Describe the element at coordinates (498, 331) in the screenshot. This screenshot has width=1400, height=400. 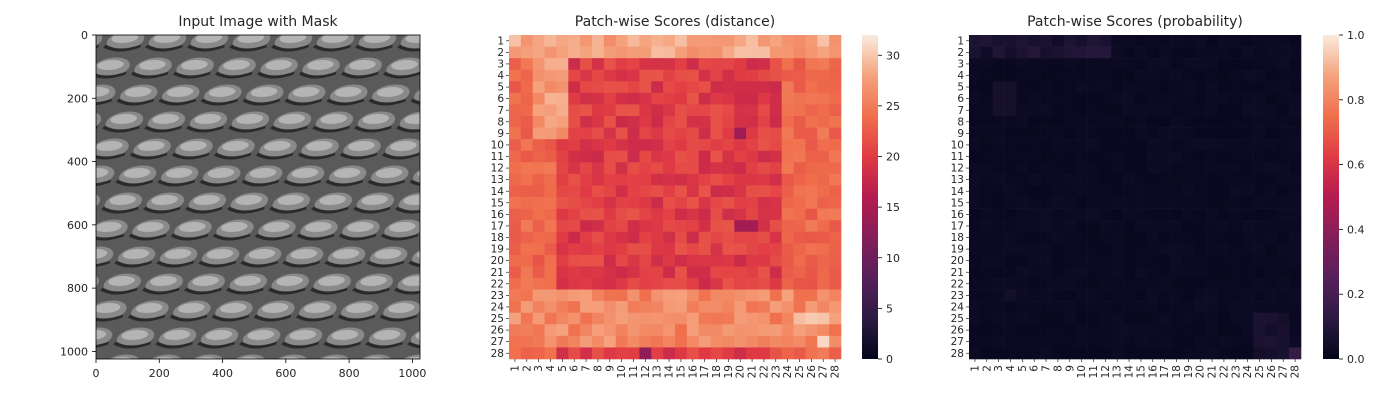
I see `y-tick-label: 26` at that location.